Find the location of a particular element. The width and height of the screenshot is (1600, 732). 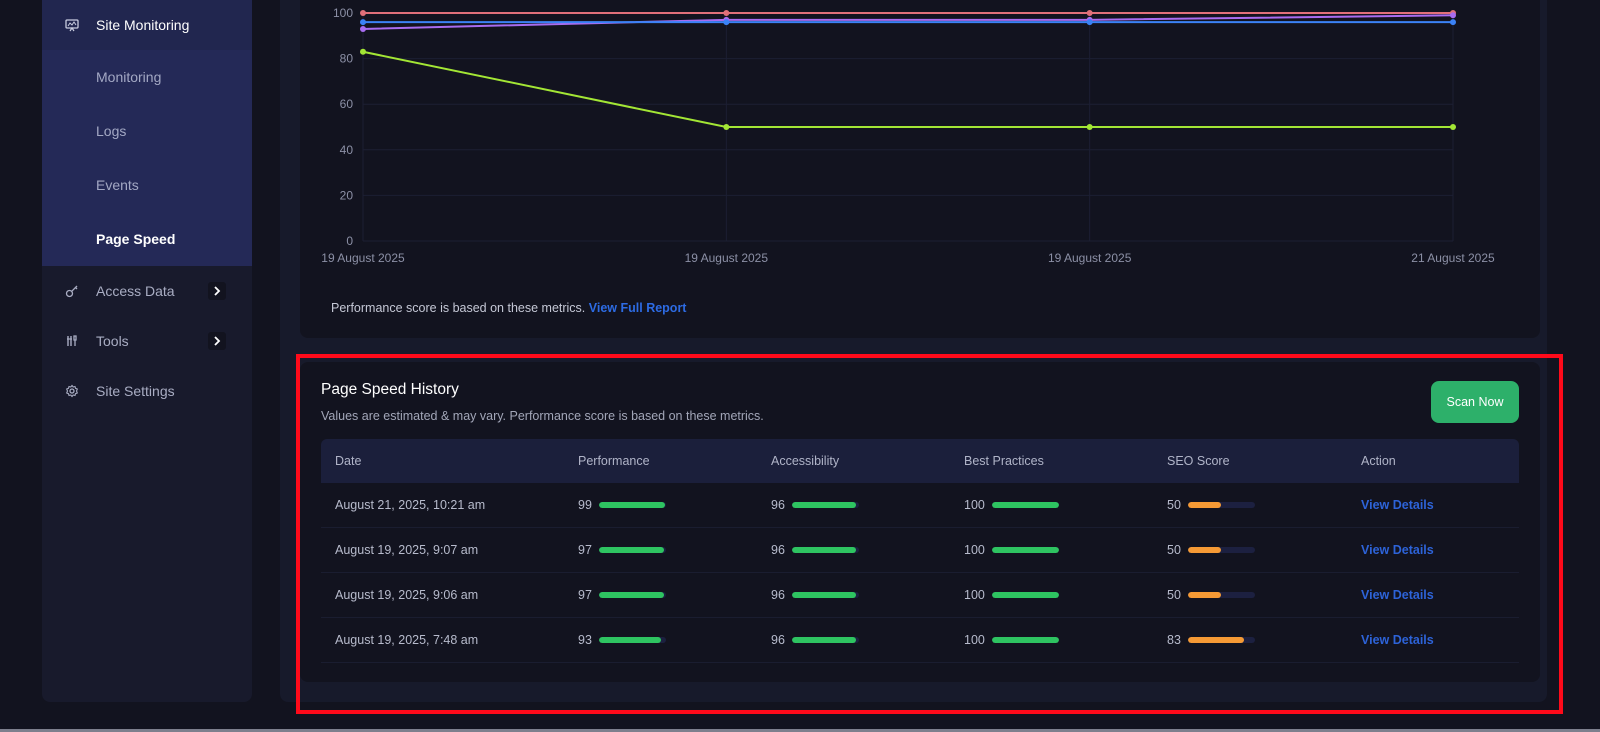

scan-now-button: Scan Now is located at coordinates (1475, 402).